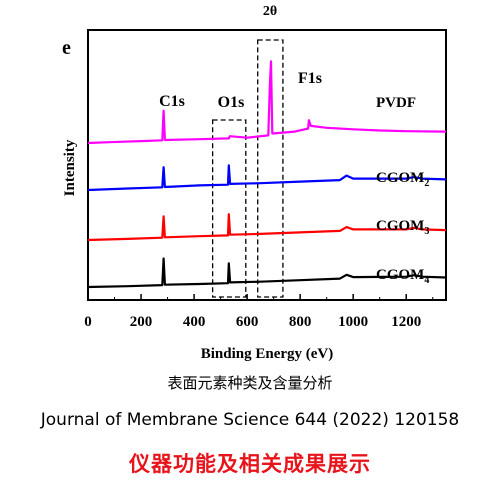 The height and width of the screenshot is (500, 500). I want to click on series-line-pvdf, so click(267, 102).